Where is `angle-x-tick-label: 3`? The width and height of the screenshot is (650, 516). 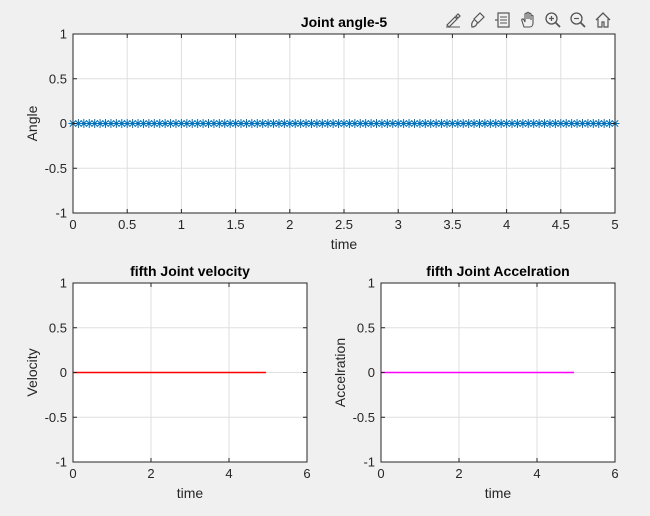 angle-x-tick-label: 3 is located at coordinates (398, 224).